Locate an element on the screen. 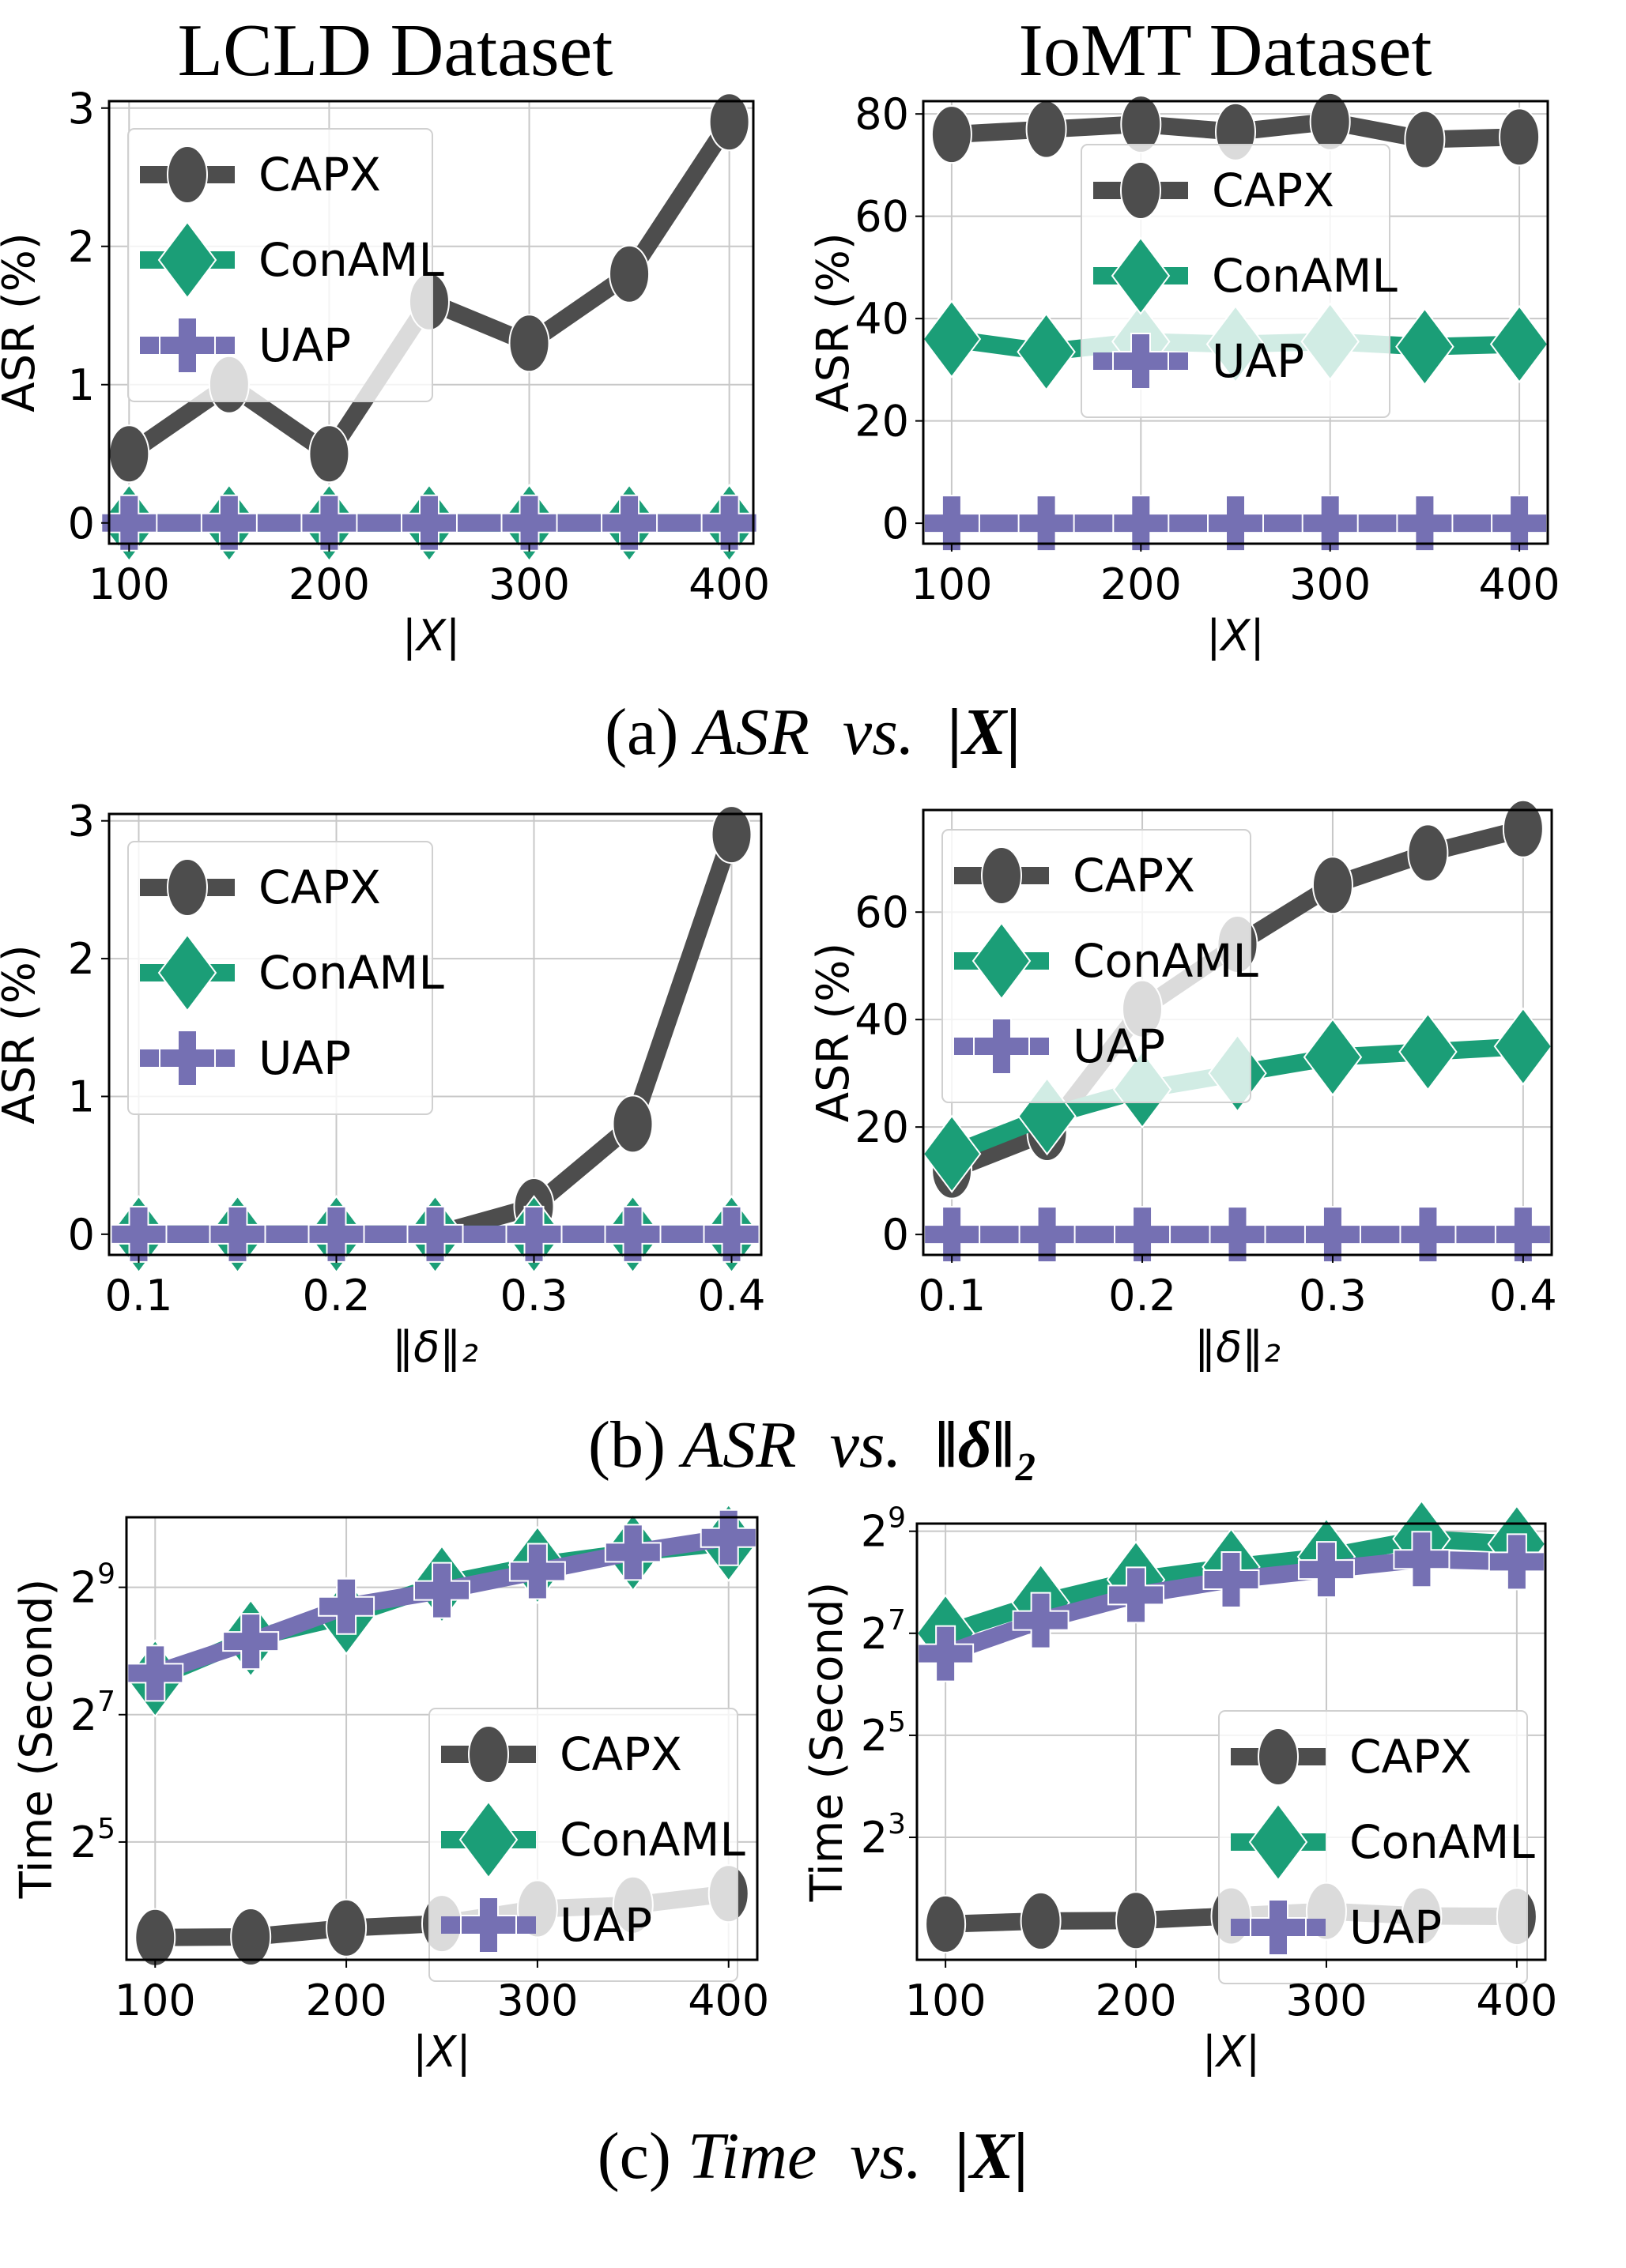 Image resolution: width=1626 pixels, height=2268 pixels. chart-b-lcld: CAPX ConAML UAP 0.1 0.2 0.3 0.4 0 1 2 3 ‖δ‖₂ ASR (%) is located at coordinates (383, 1084).